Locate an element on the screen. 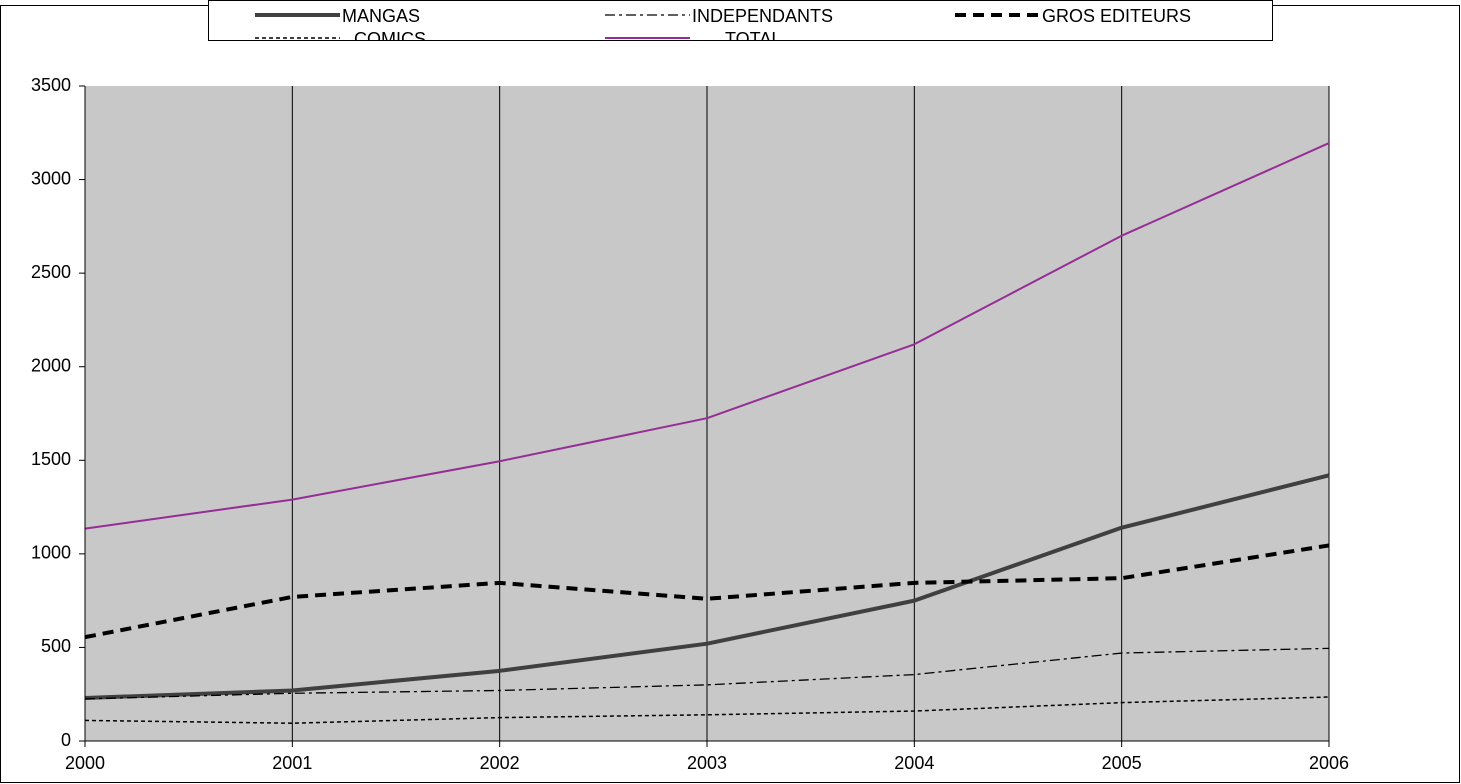  x-tick-label: 2006 is located at coordinates (1329, 763).